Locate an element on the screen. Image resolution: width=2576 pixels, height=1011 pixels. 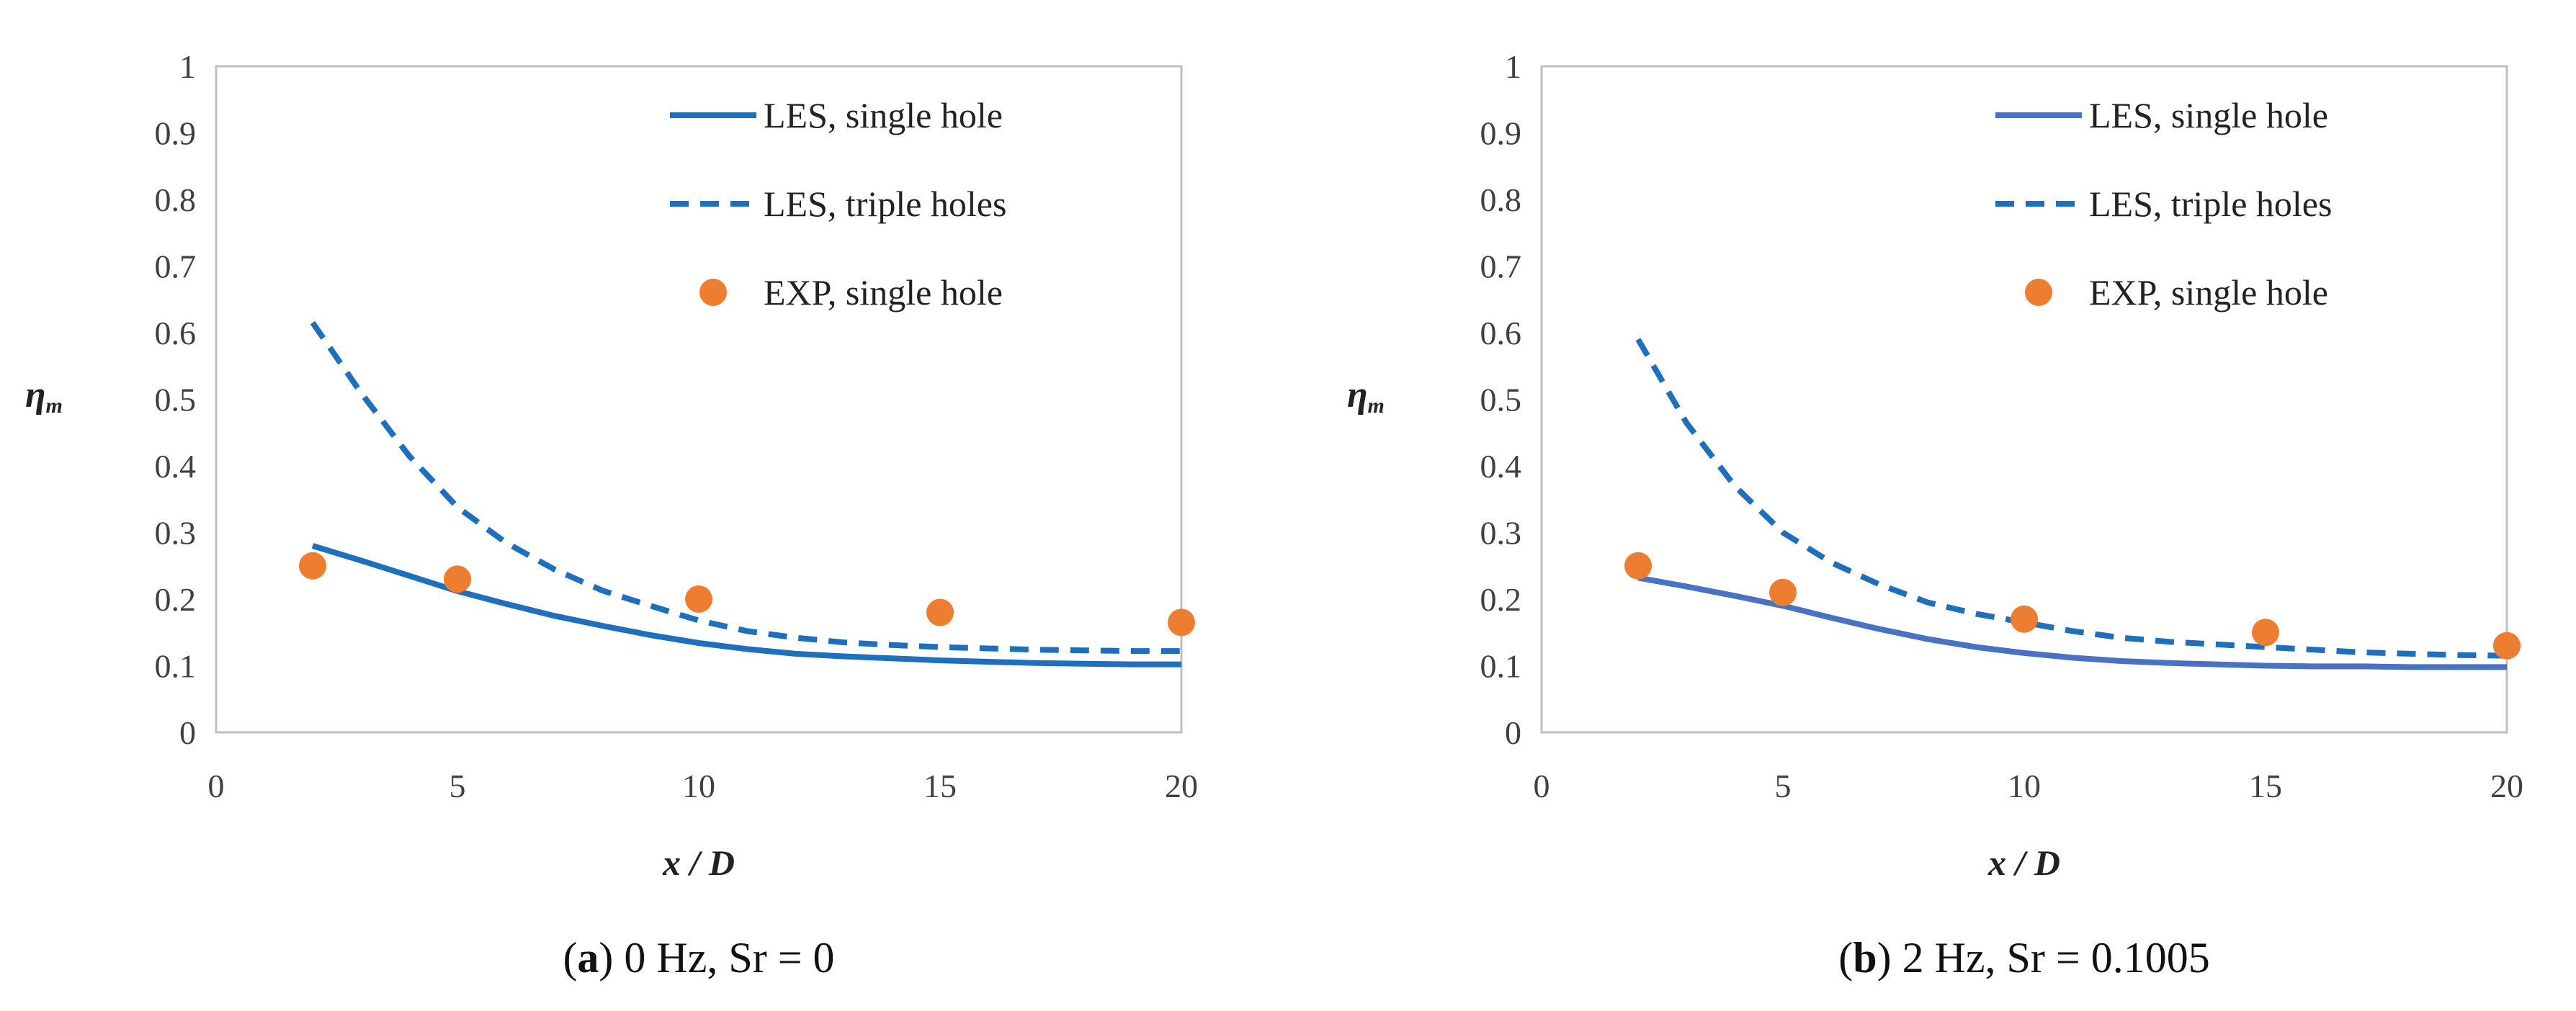
series-a is located at coordinates (747, 494).